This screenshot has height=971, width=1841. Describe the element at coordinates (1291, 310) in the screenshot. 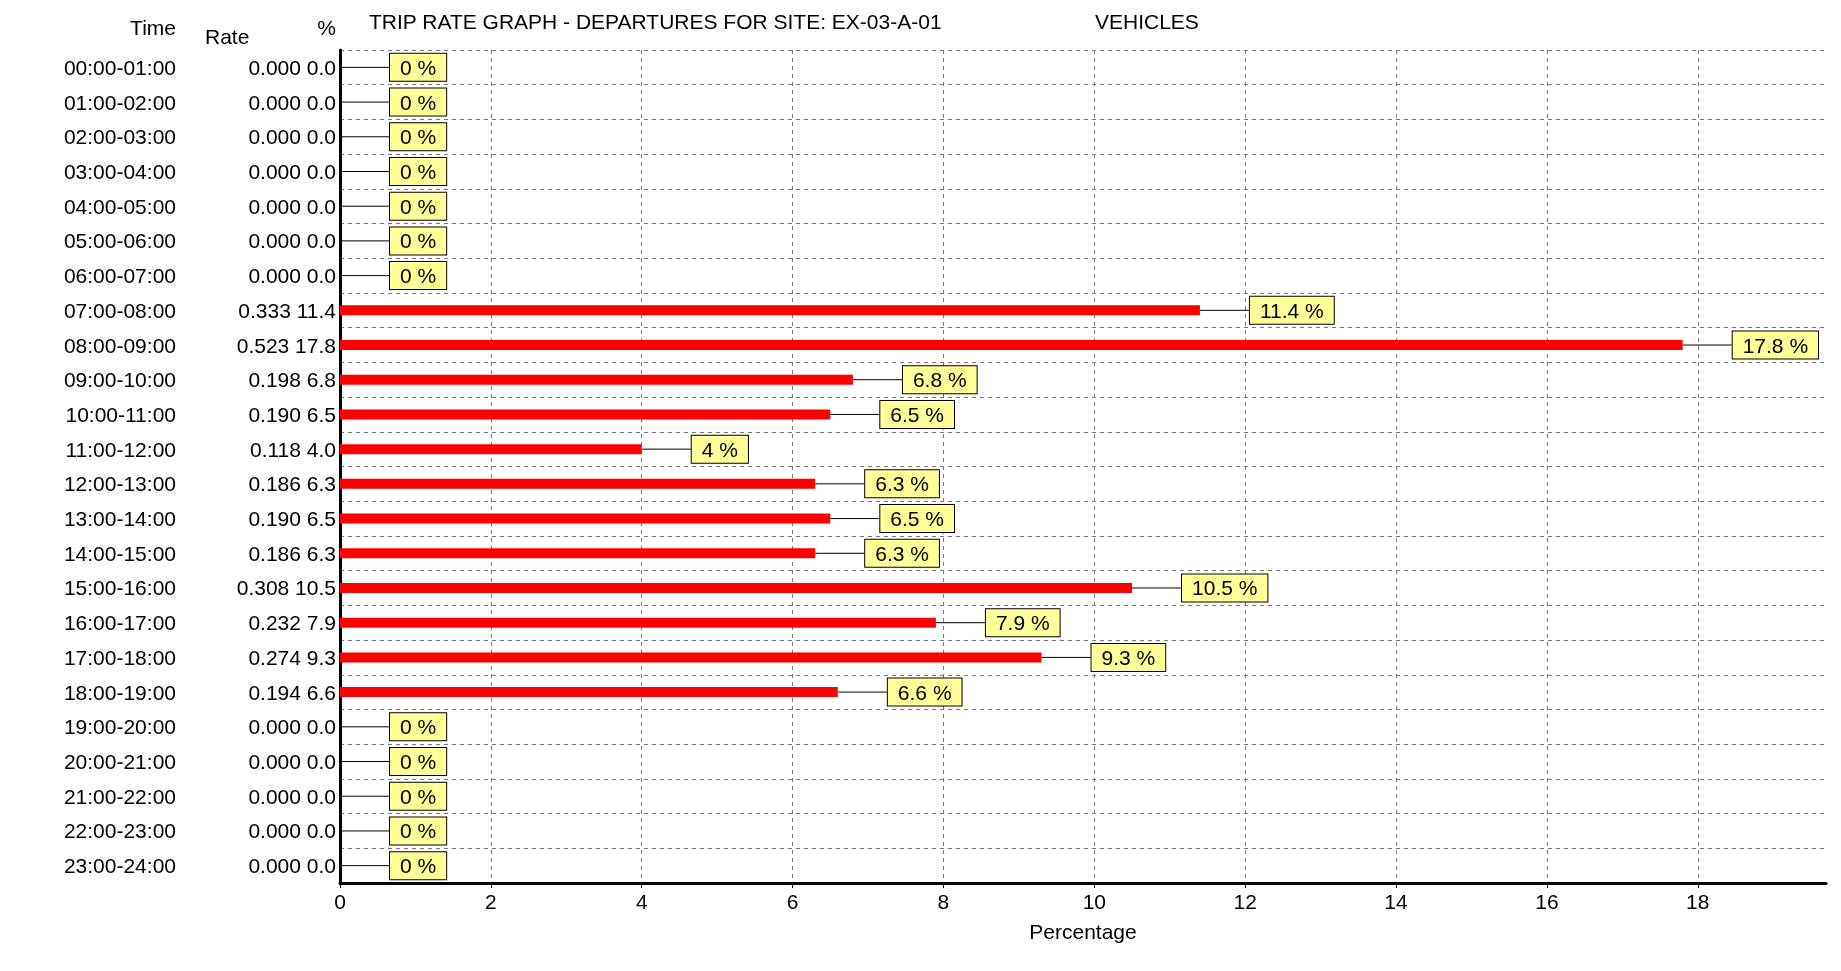

I see `data-label: 11.4 %` at that location.